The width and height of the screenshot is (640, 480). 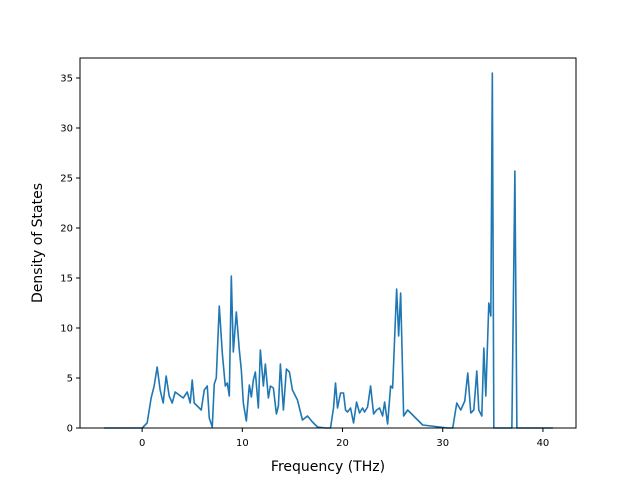 What do you see at coordinates (142, 443) in the screenshot?
I see `x-tick-label: 0` at bounding box center [142, 443].